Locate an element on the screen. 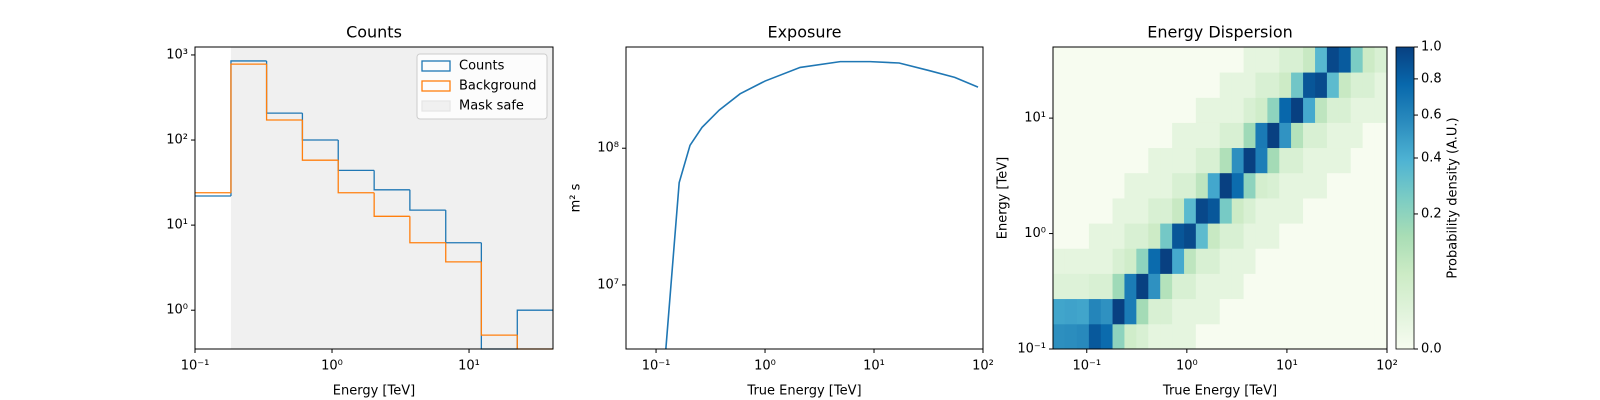 The image size is (1600, 400). legend-label: Mask safe is located at coordinates (491, 106).